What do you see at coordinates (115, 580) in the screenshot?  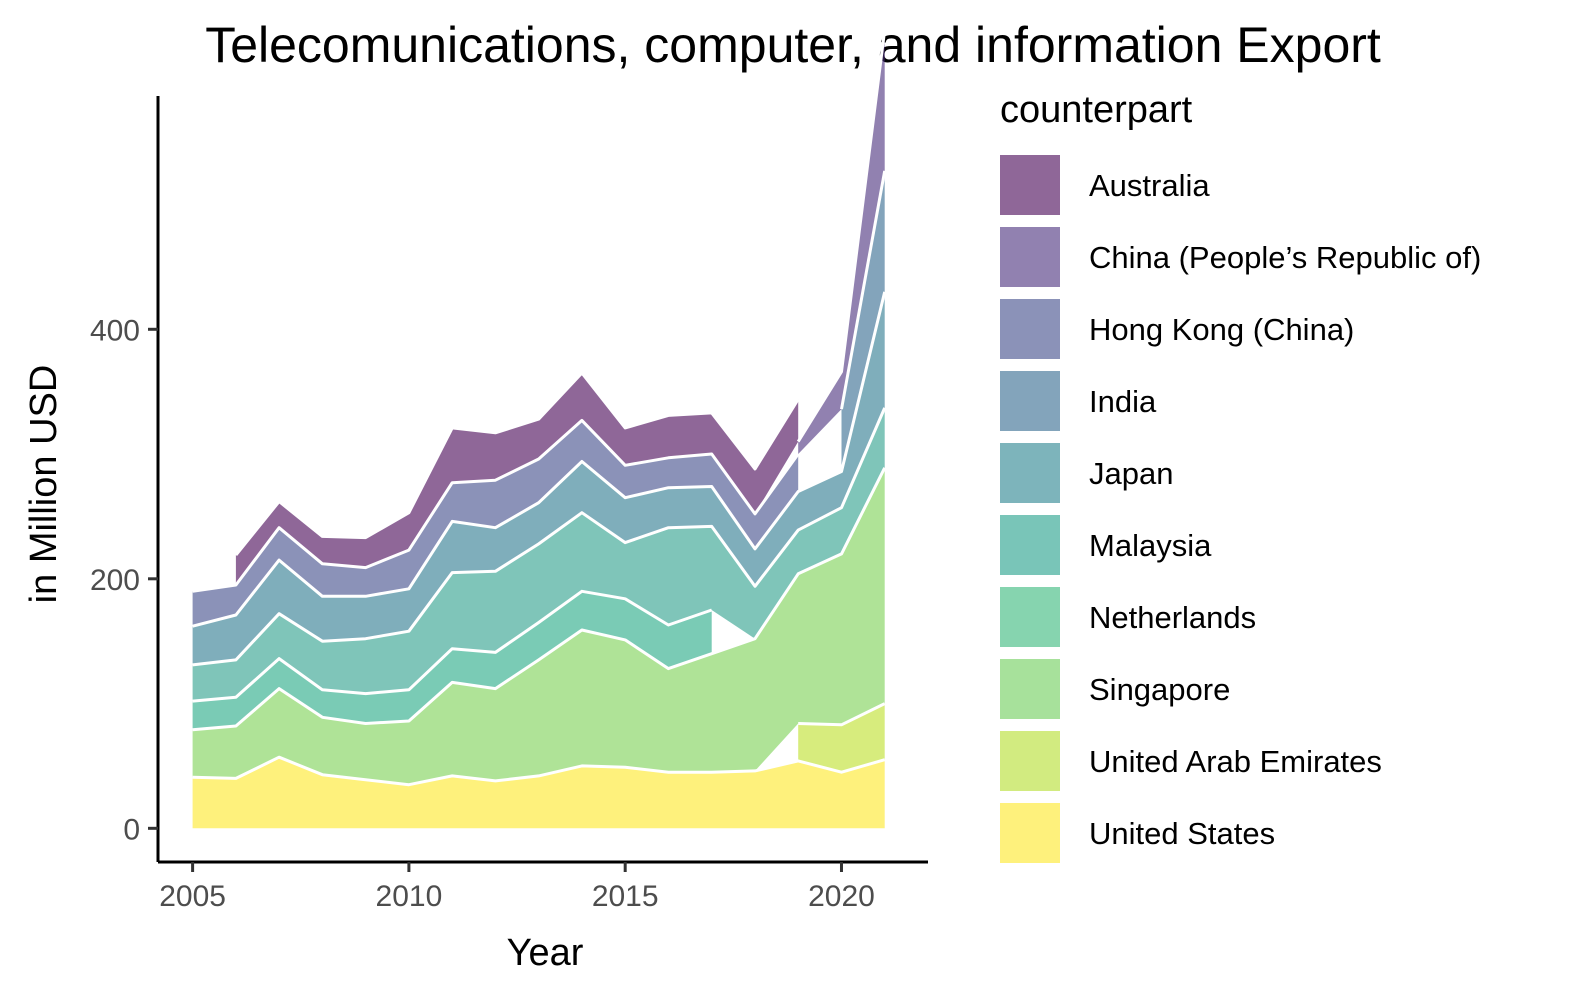 I see `y-tick-label: 200` at bounding box center [115, 580].